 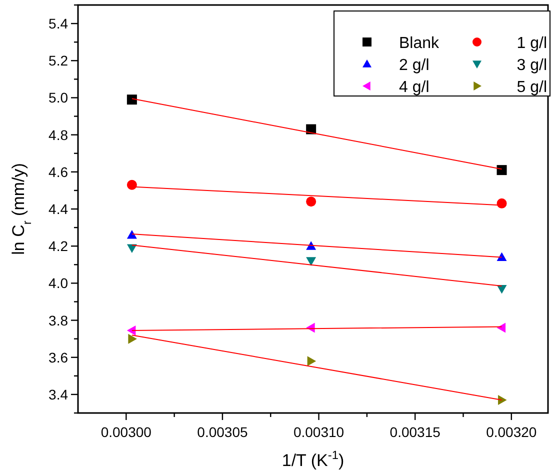 What do you see at coordinates (58, 283) in the screenshot?
I see `y-tick-label: 4.0` at bounding box center [58, 283].